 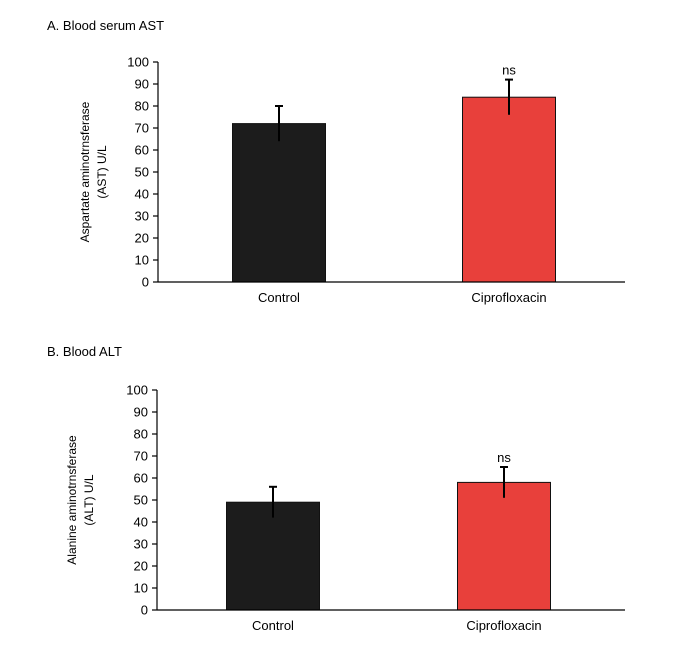 What do you see at coordinates (144, 610) in the screenshot?
I see `chart-b-y-tick-label: 0` at bounding box center [144, 610].